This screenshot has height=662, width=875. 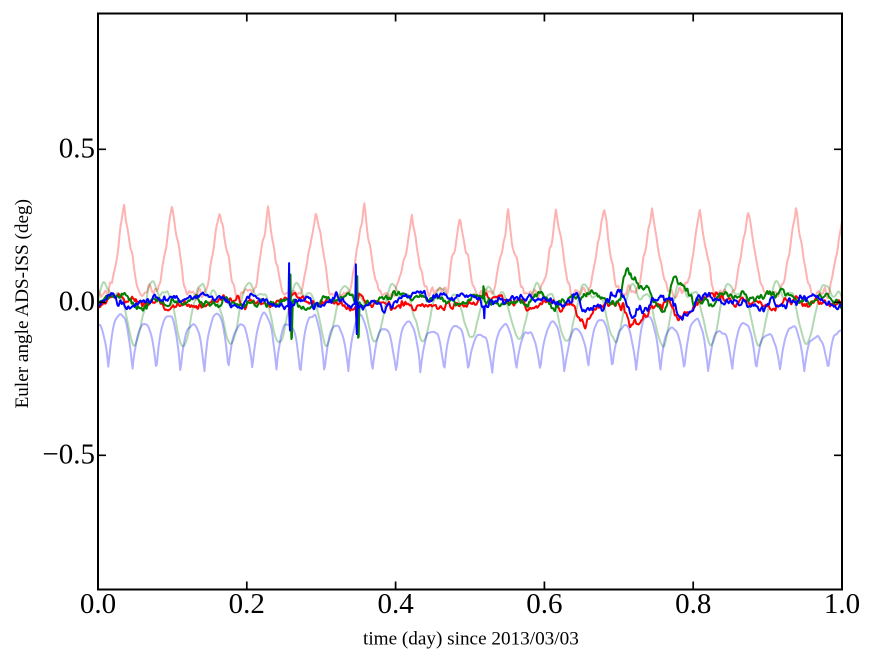 What do you see at coordinates (842, 604) in the screenshot?
I see `svg-text: 1.0` at bounding box center [842, 604].